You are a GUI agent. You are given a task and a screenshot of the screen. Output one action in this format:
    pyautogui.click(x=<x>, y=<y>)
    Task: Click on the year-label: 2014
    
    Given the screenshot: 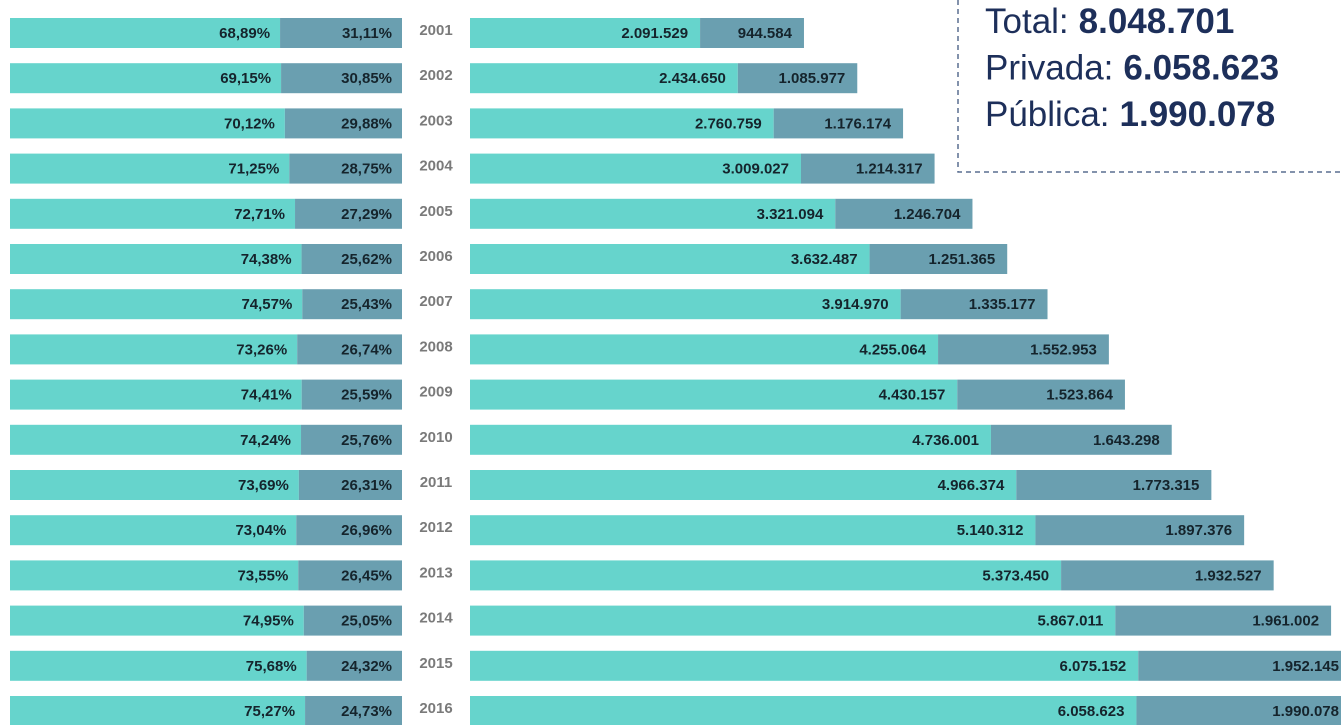 What is the action you would take?
    pyautogui.click(x=436, y=618)
    